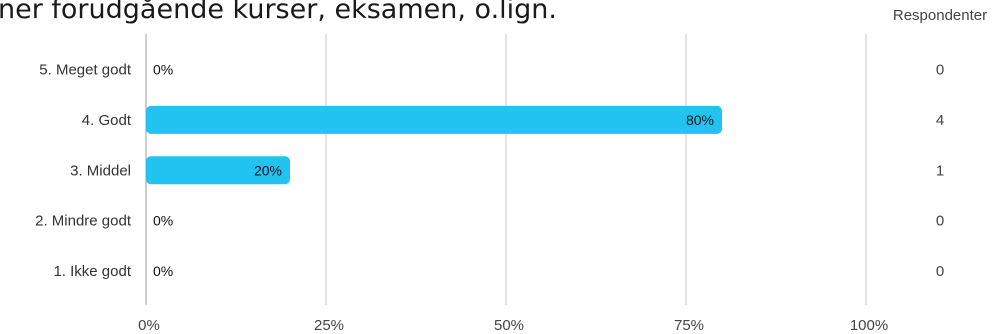  What do you see at coordinates (107, 120) in the screenshot?
I see `category-label: 4. Godt` at bounding box center [107, 120].